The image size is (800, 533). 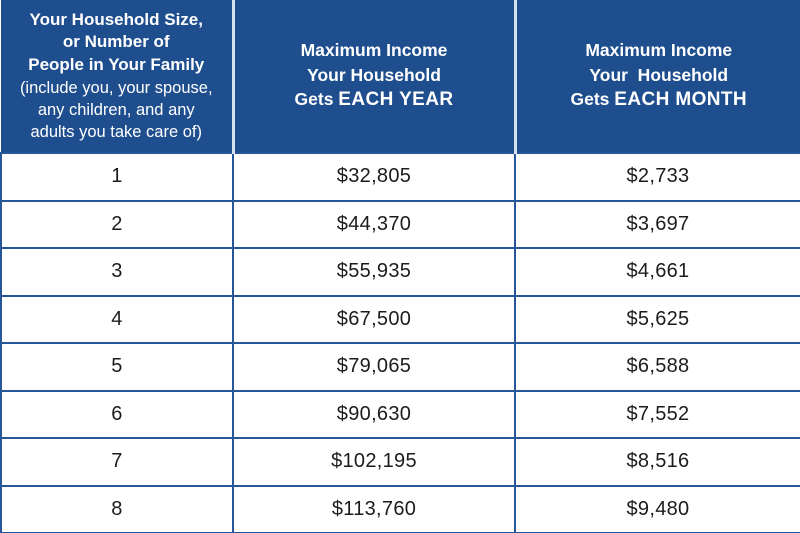 What do you see at coordinates (116, 132) in the screenshot?
I see `header-subtitle-line: adults you take care of)` at bounding box center [116, 132].